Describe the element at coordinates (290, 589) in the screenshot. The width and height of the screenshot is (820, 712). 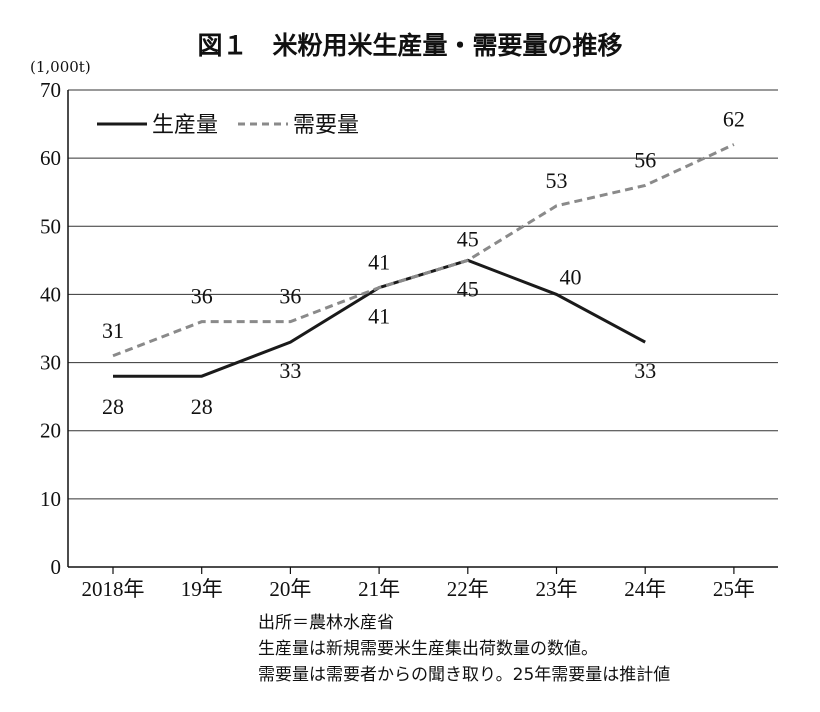
I see `x-tick-label: 20年` at that location.